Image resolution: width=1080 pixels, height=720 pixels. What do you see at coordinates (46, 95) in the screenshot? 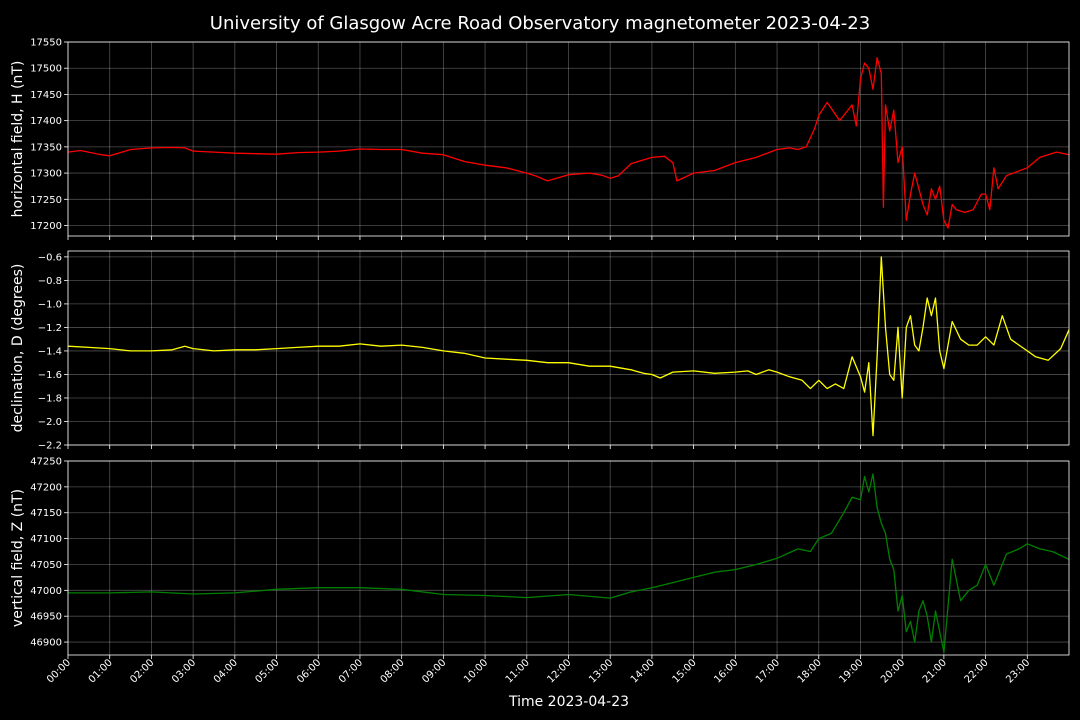
I see `y-tick-label: 17450` at bounding box center [46, 95].